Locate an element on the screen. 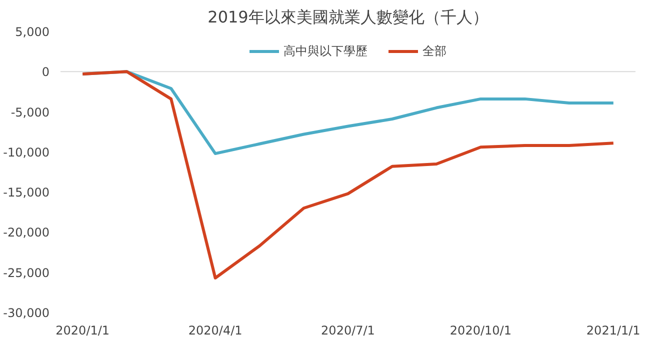 Image resolution: width=669 pixels, height=344 pixels. x-tick-label: 2020/10/1 is located at coordinates (481, 331).